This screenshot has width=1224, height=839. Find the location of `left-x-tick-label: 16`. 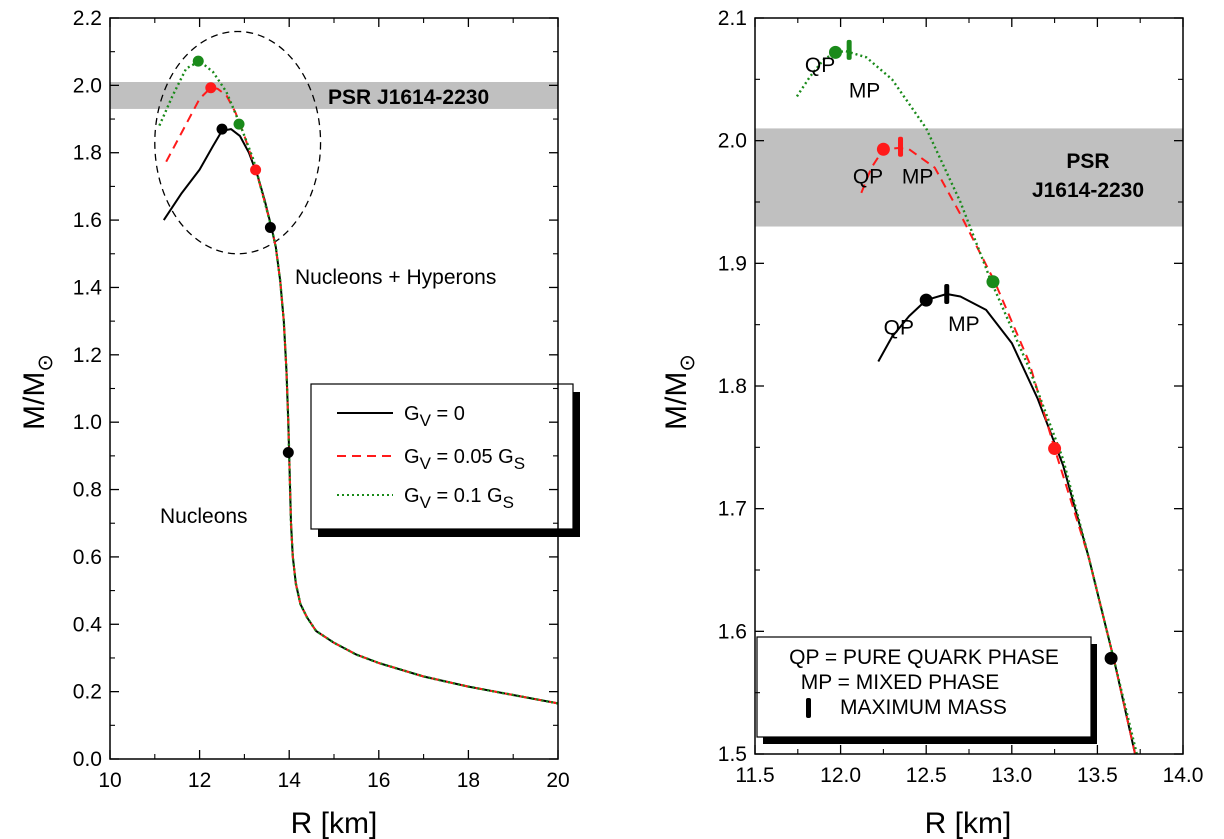

left-x-tick-label: 16 is located at coordinates (378, 780).